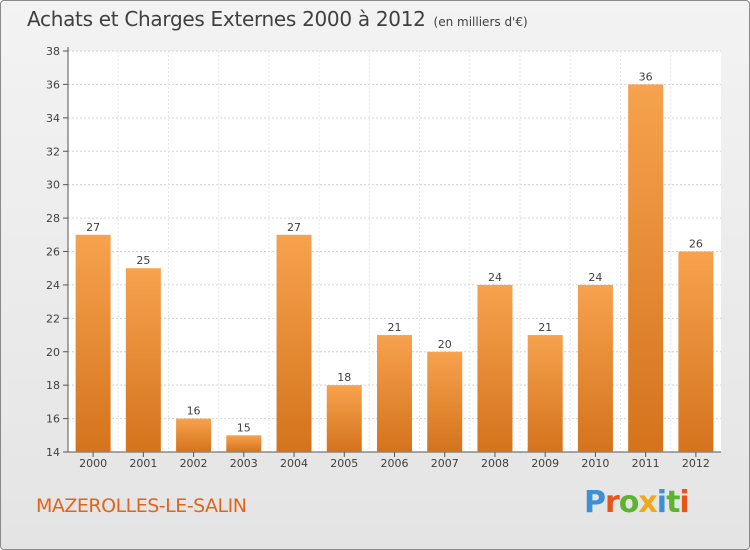  What do you see at coordinates (696, 244) in the screenshot?
I see `bar-value-label: 26` at bounding box center [696, 244].